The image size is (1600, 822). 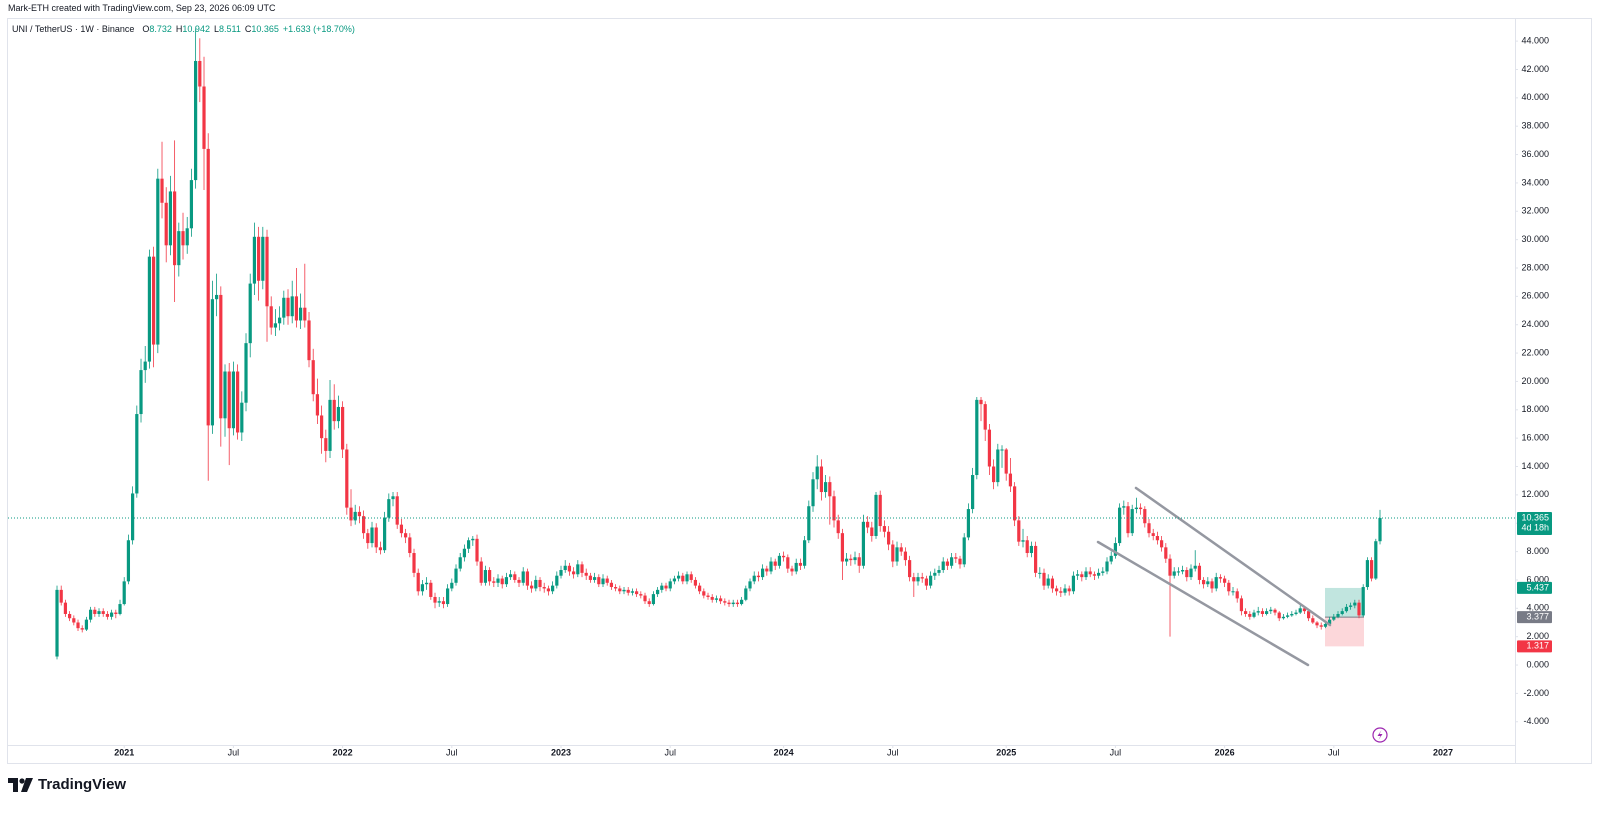 I want to click on loss-zone, so click(x=1344, y=632).